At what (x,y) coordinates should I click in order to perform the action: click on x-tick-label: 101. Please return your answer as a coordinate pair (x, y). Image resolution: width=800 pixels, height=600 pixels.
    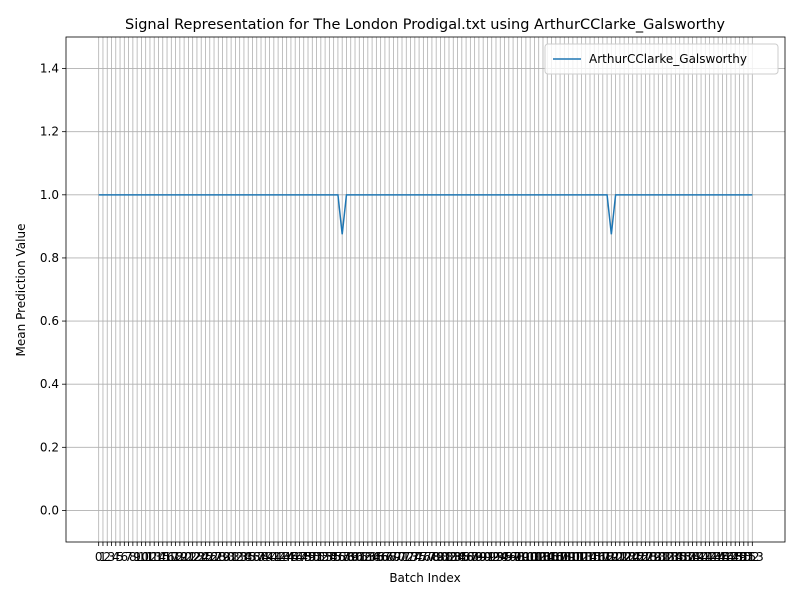
    Looking at the image, I should click on (530, 557).